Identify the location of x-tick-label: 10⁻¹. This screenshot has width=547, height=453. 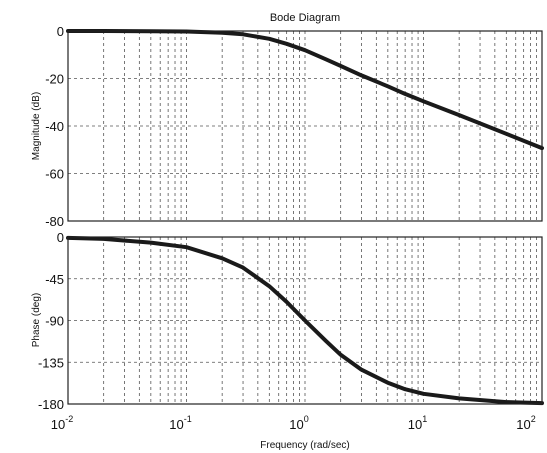
(180, 423).